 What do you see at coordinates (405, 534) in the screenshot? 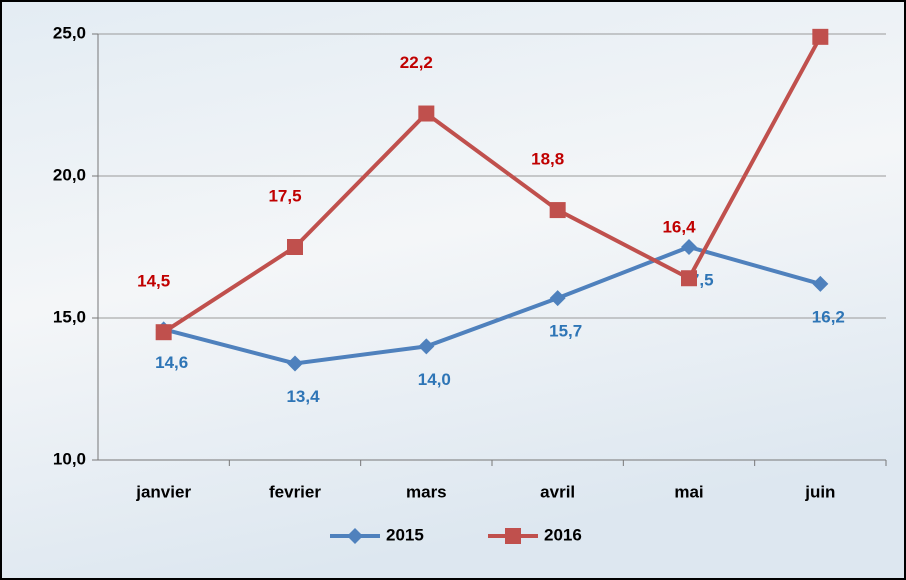
I see `legend-label: 2015` at bounding box center [405, 534].